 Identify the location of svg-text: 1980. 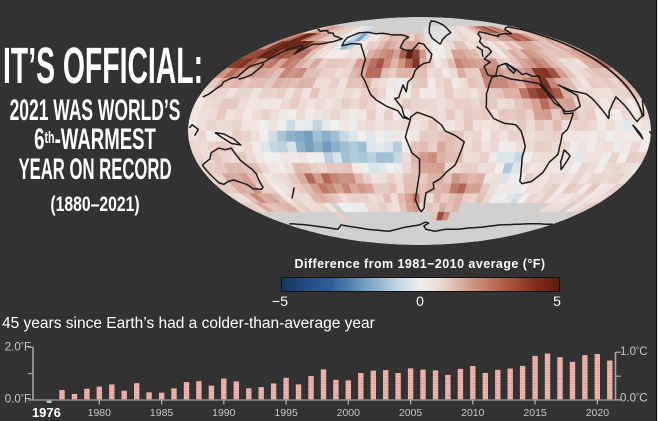
(100, 413).